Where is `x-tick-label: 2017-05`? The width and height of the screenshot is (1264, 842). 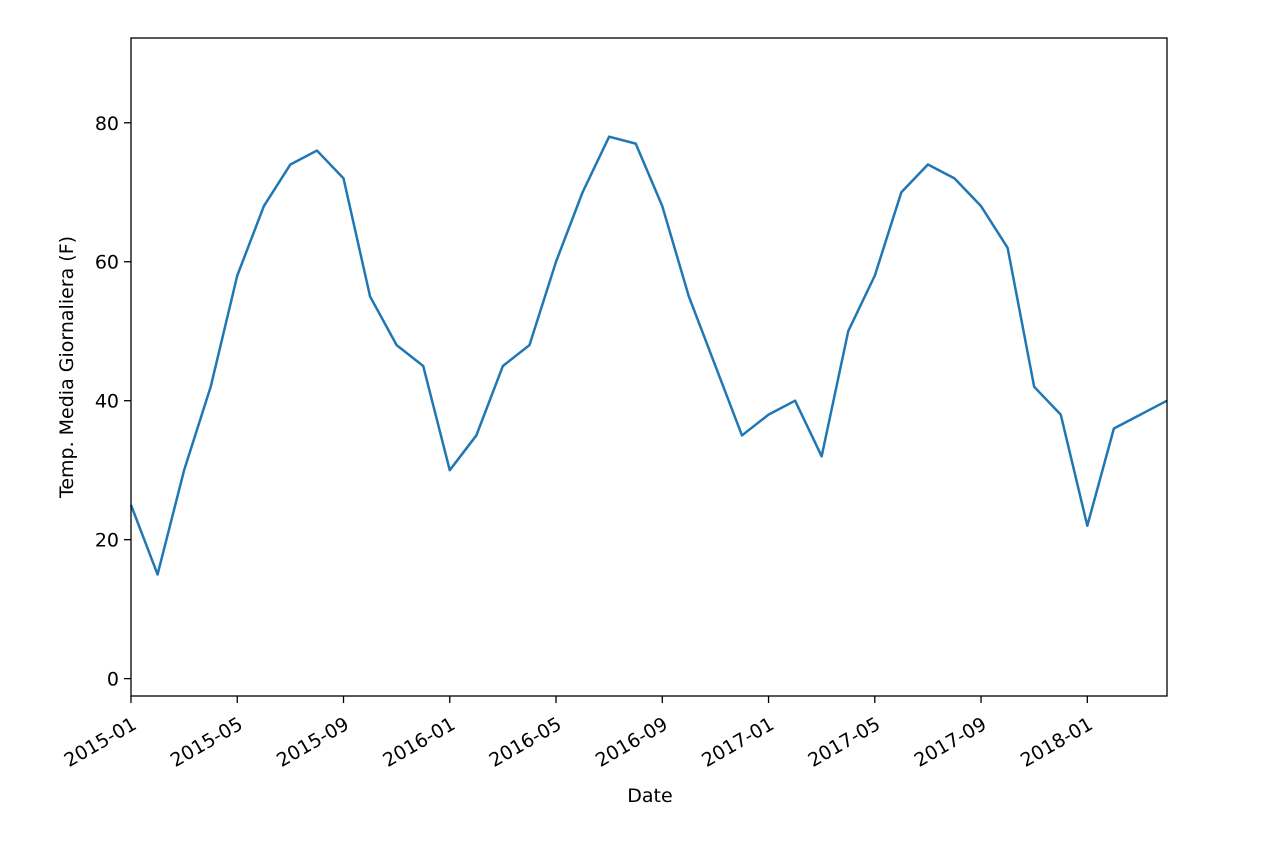
x-tick-label: 2017-05 is located at coordinates (844, 742).